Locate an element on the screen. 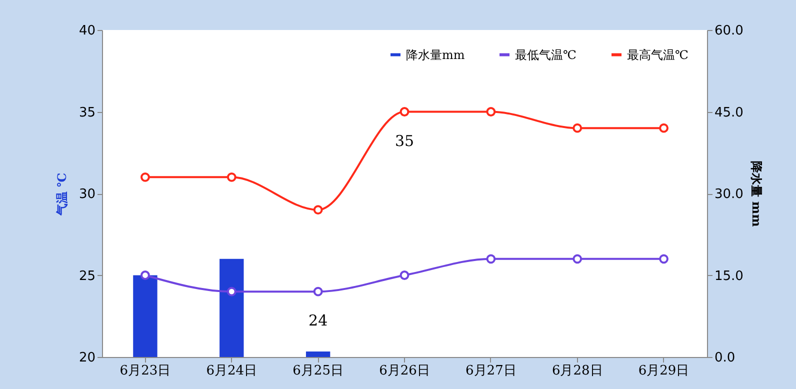  y-tick-label: 20 is located at coordinates (87, 358).